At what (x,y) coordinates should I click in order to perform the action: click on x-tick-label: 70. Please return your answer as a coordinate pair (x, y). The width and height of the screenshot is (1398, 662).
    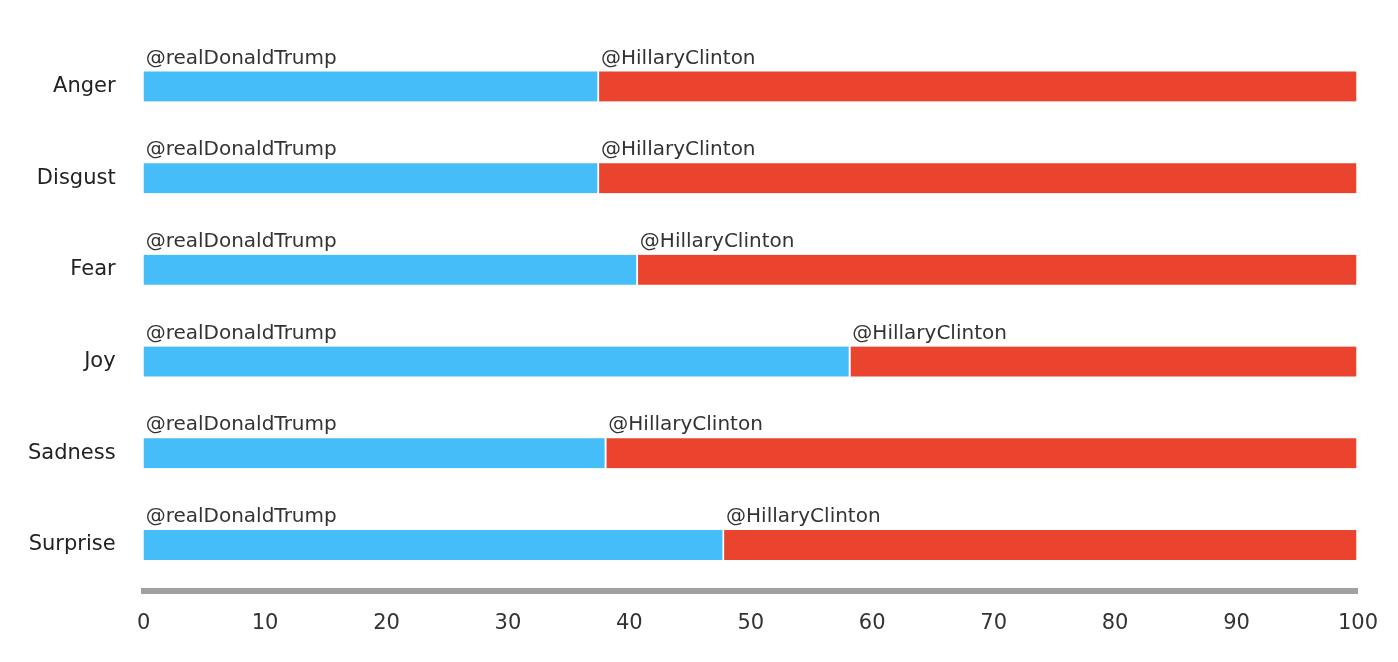
    Looking at the image, I should click on (994, 621).